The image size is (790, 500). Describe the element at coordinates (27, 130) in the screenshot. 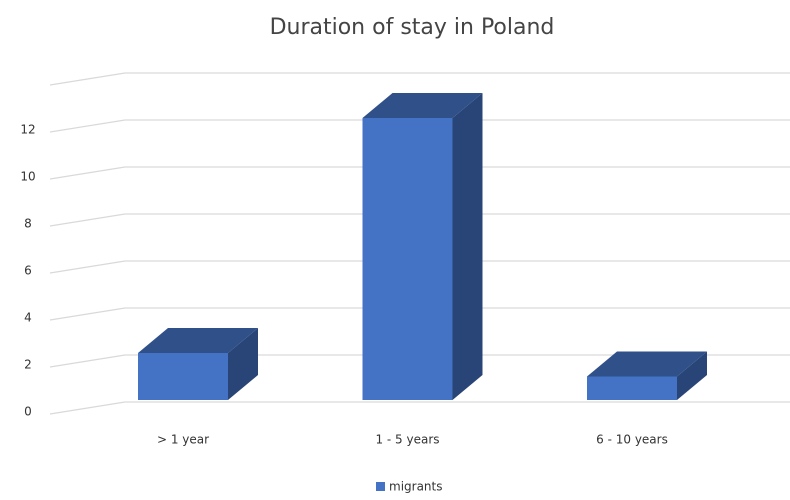

I see `y-tick-label: 12` at that location.